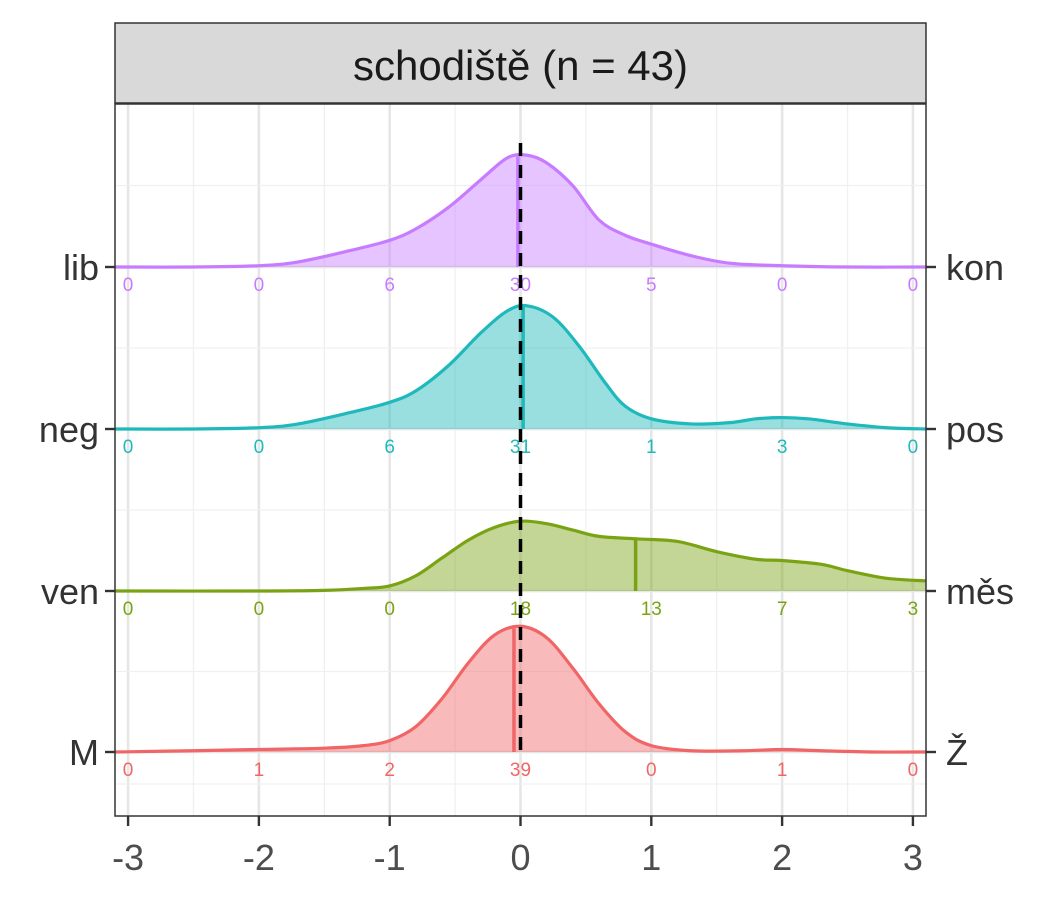 This screenshot has height=900, width=1050. What do you see at coordinates (81, 267) in the screenshot?
I see `left-axis-label: lib` at bounding box center [81, 267].